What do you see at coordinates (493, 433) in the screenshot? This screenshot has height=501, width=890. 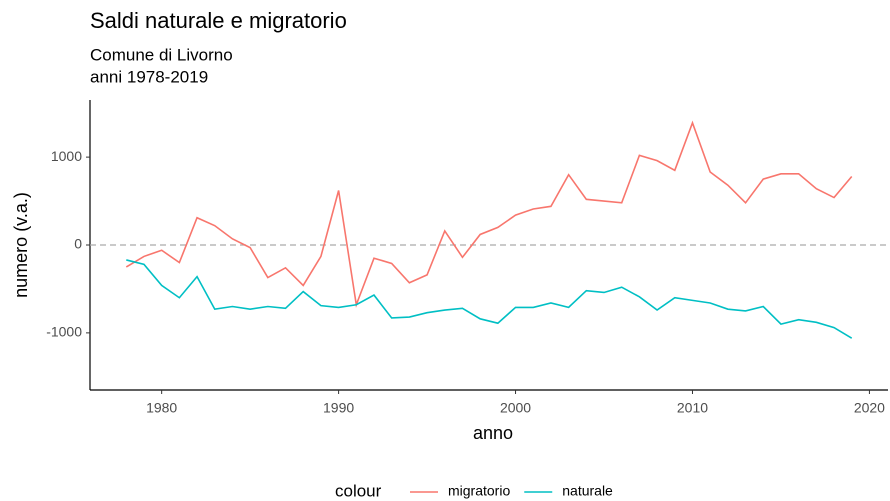 I see `x-axis-label: anno` at bounding box center [493, 433].